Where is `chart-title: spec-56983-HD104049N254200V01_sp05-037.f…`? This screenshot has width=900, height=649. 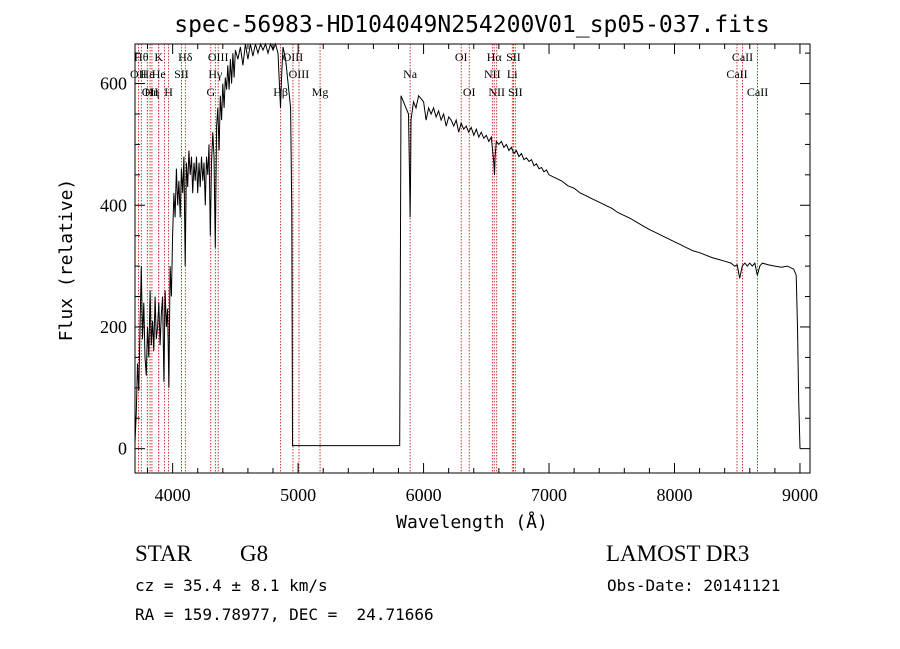 chart-title: spec-56983-HD104049N254200V01_sp05-037.f… is located at coordinates (471, 25).